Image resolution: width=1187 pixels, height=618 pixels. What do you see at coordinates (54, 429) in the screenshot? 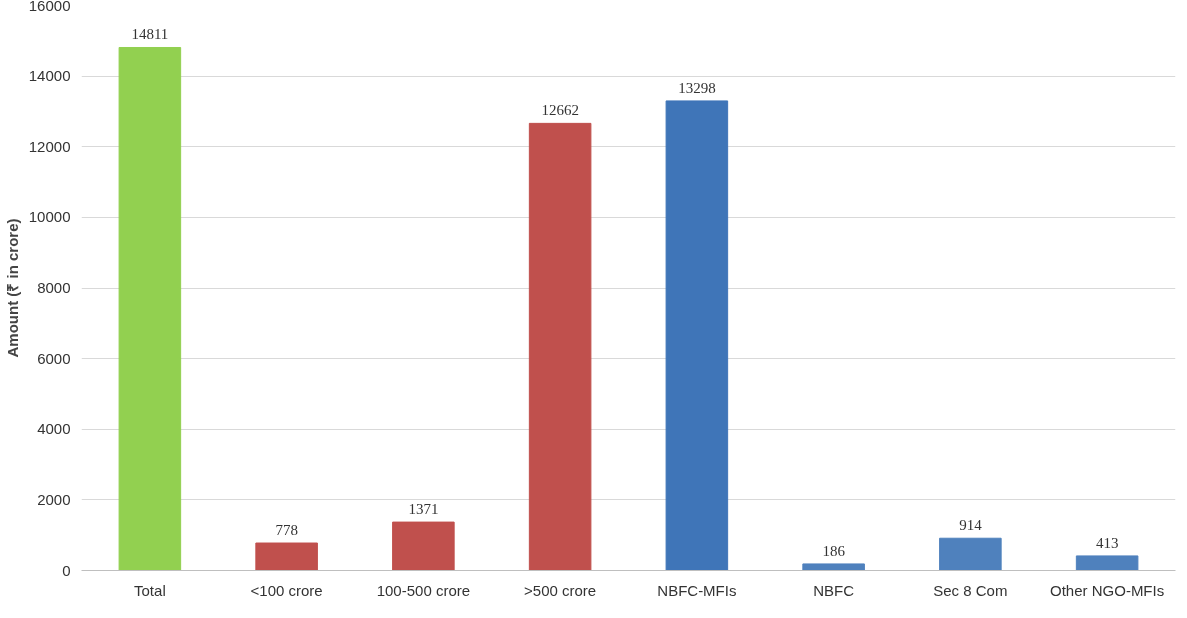
I see `y-tick-label: 4000` at bounding box center [54, 429].